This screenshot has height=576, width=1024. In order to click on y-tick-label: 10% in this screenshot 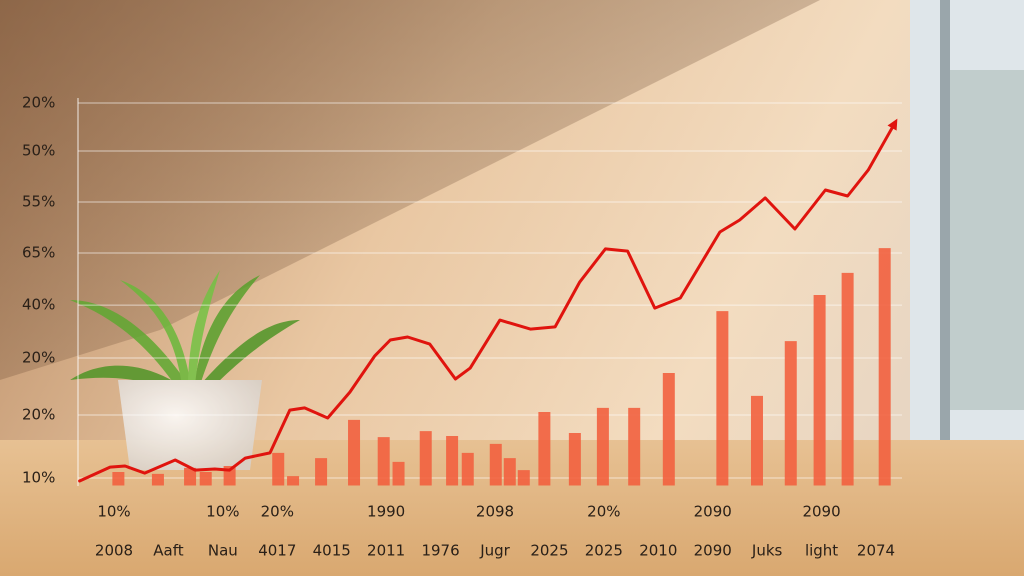, I will do `click(38, 478)`.